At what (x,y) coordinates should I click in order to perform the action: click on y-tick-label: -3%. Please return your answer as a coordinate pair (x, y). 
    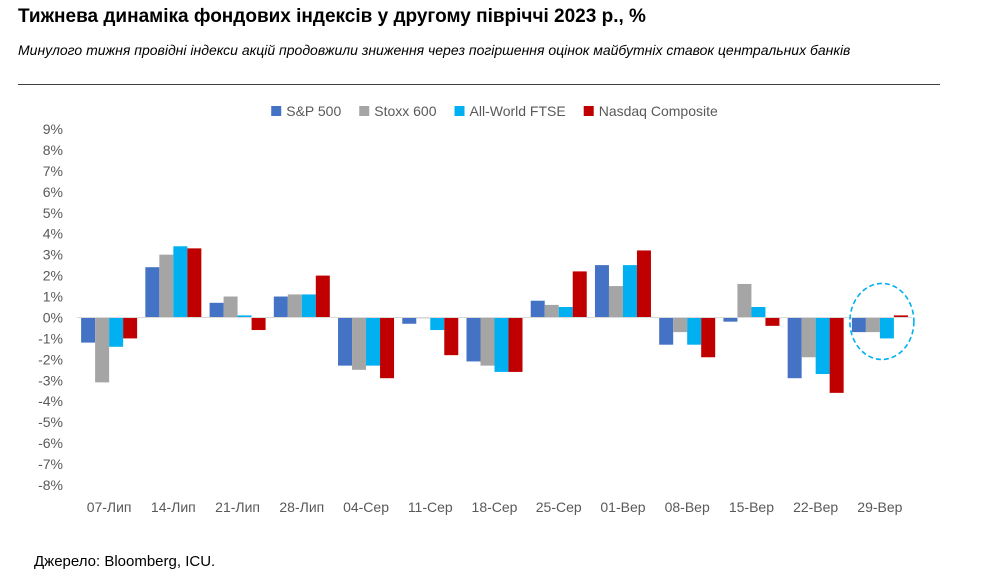
    Looking at the image, I should click on (50, 380).